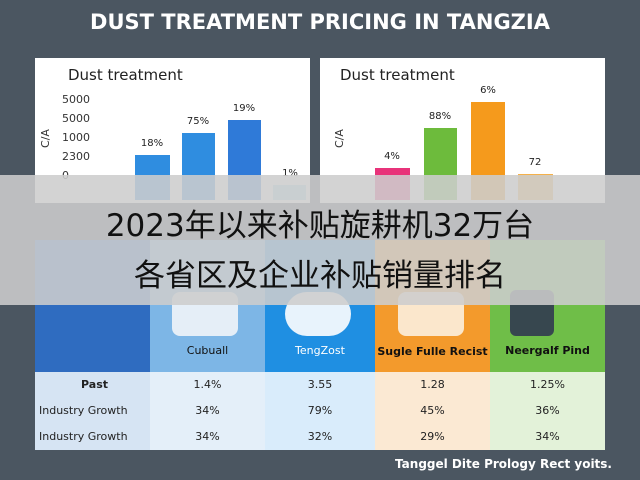 This screenshot has width=640, height=480. Describe the element at coordinates (92, 385) in the screenshot. I see `row-label: Past` at that location.